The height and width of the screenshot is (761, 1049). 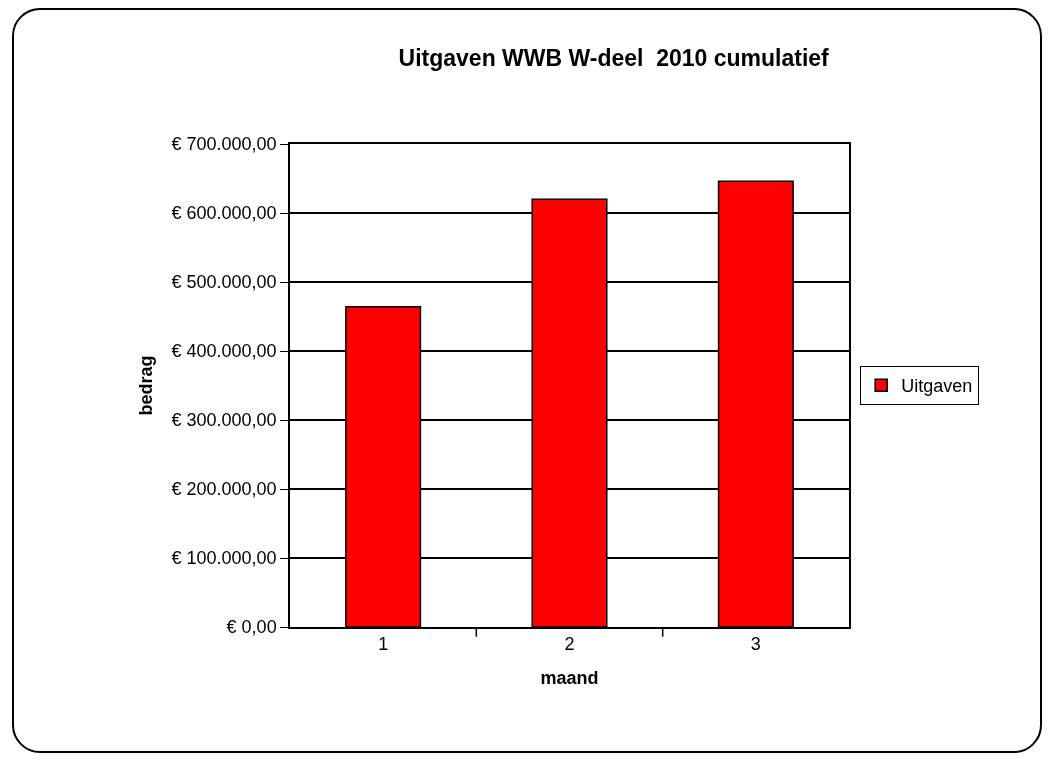 What do you see at coordinates (251, 627) in the screenshot?
I see `y-tick-label: € 0,00` at bounding box center [251, 627].